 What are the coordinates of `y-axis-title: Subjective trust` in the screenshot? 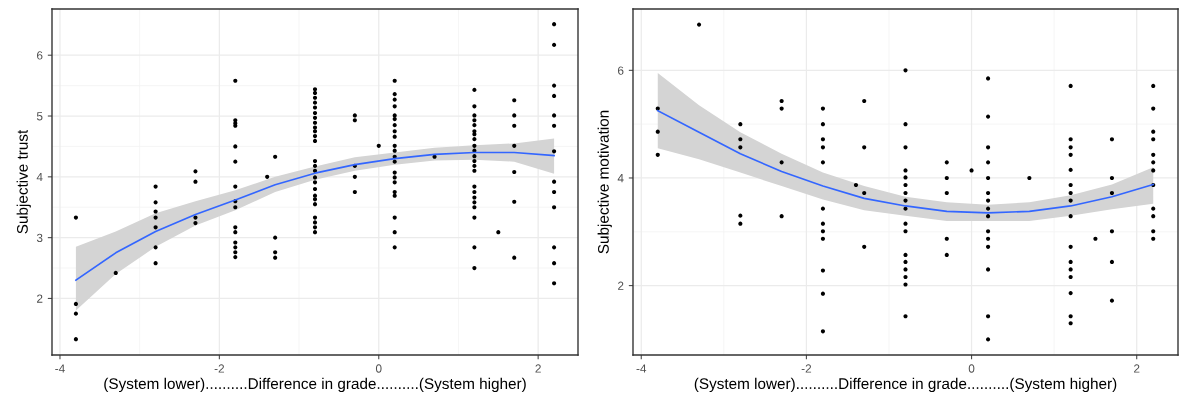 It's located at (23, 181).